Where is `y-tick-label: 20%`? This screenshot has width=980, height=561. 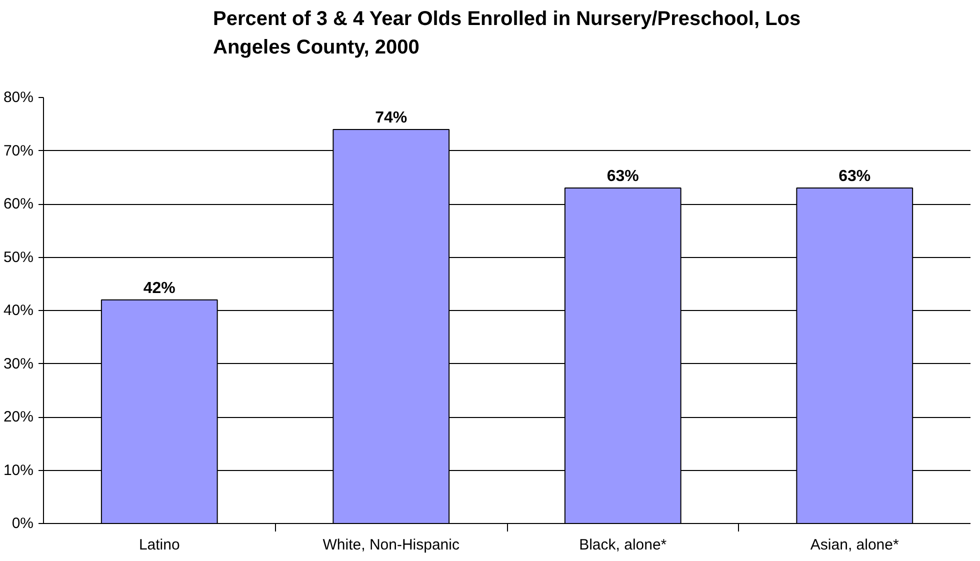 y-tick-label: 20% is located at coordinates (18, 417).